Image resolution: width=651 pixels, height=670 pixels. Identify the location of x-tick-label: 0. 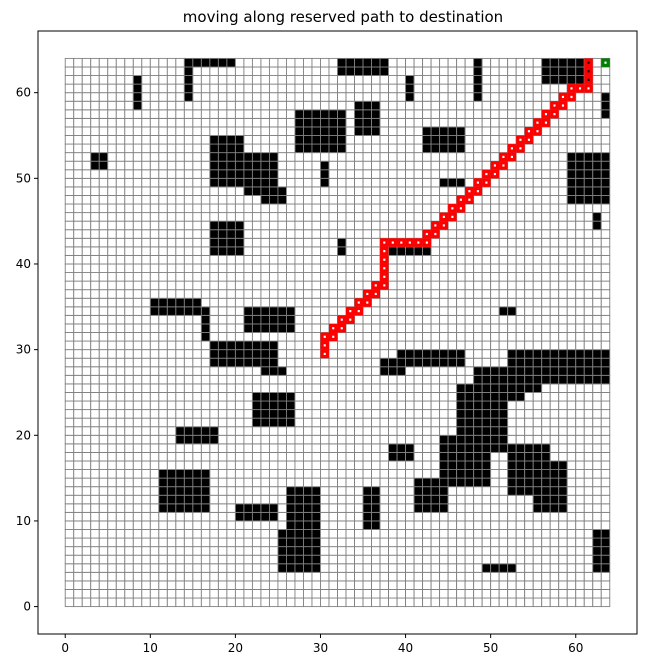
(65, 648).